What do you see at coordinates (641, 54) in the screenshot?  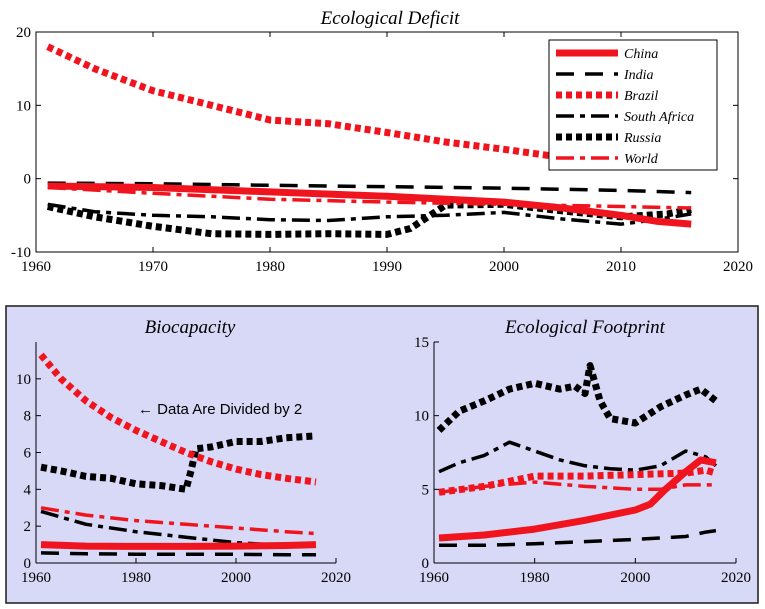 I see `legend-label: China` at bounding box center [641, 54].